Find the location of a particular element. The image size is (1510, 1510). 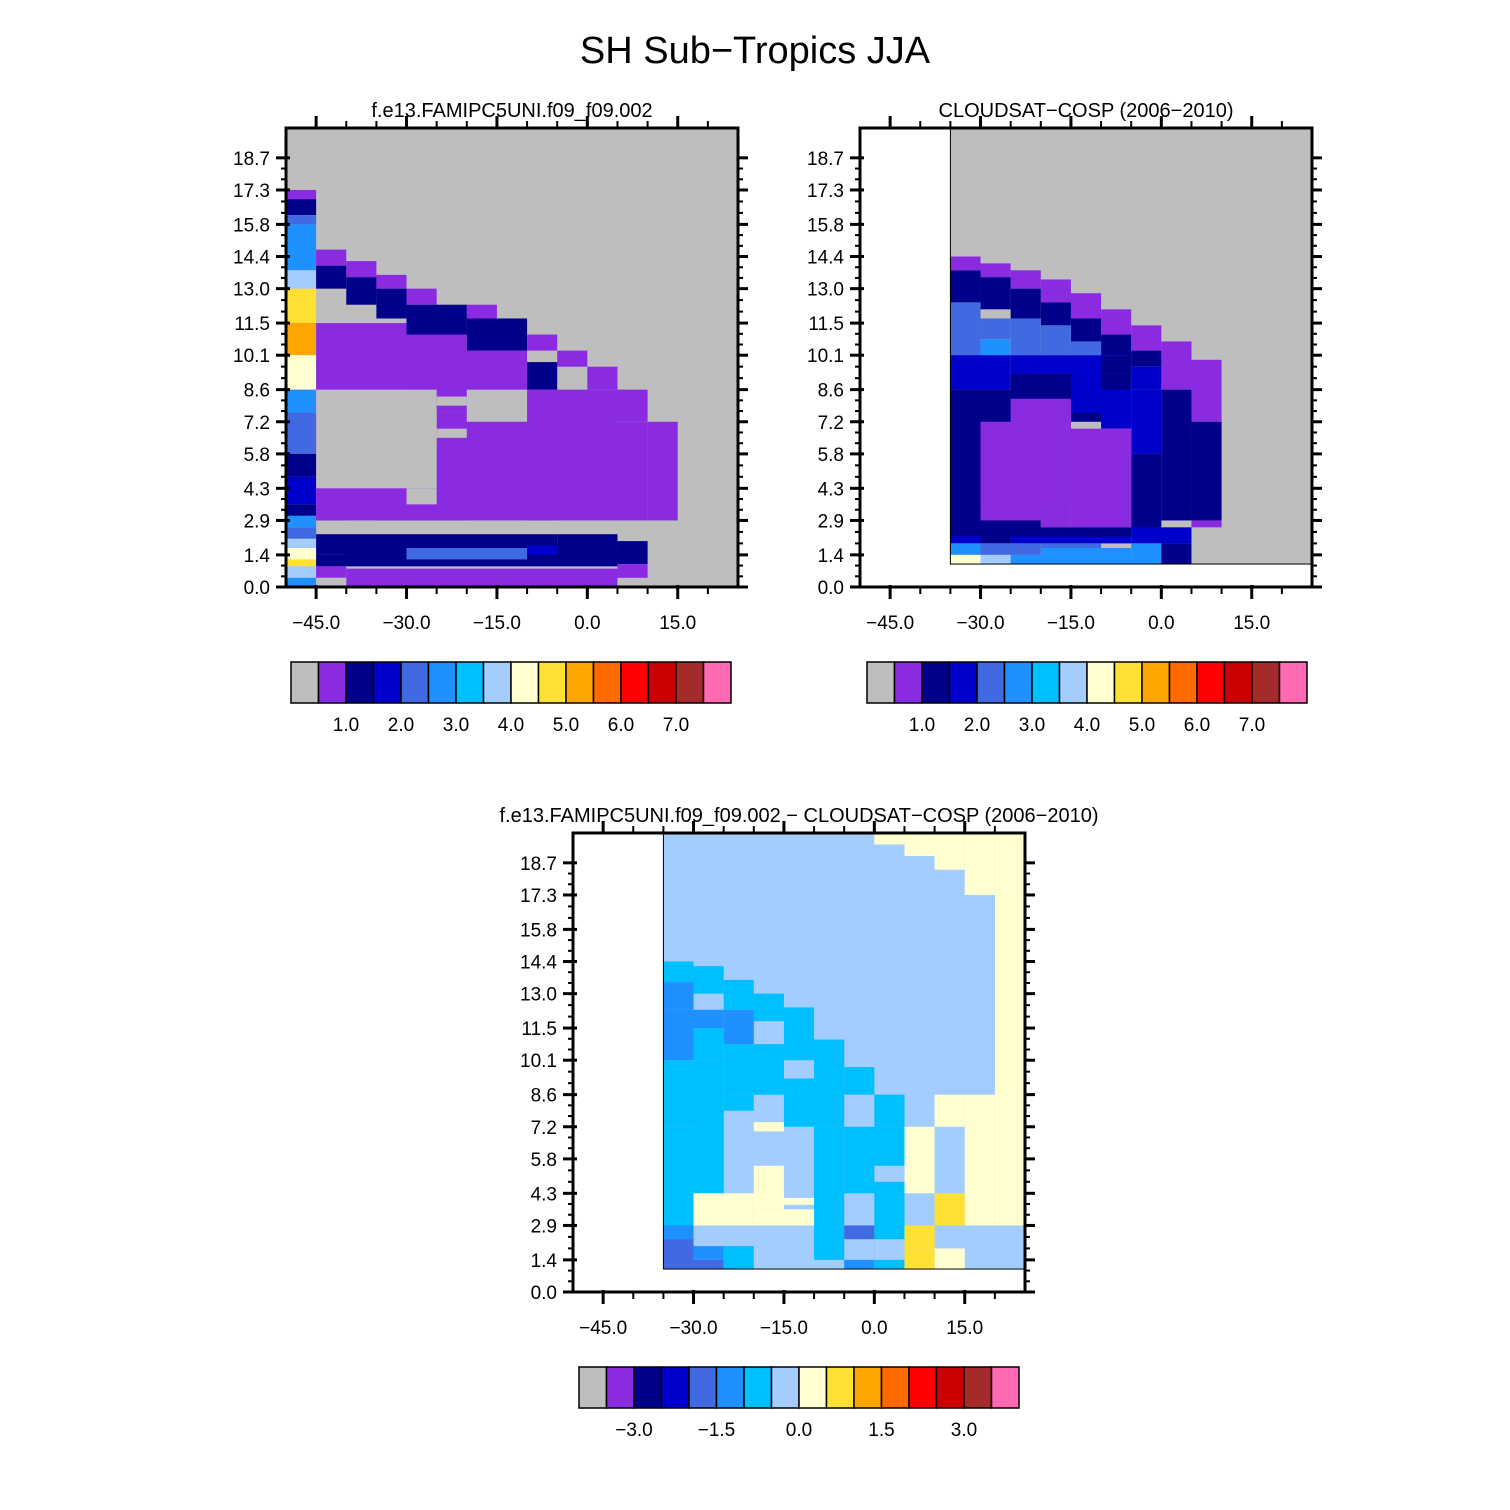

colorbar-label: −1.5 is located at coordinates (717, 1430).